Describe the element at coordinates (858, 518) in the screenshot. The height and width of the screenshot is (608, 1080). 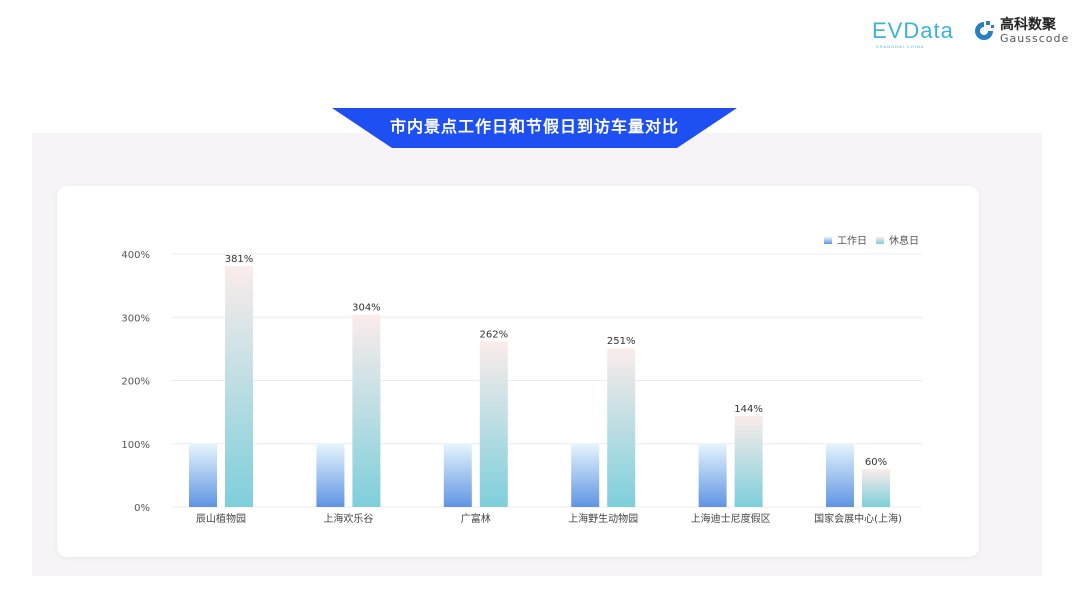
I see `x-tick-label: 国家会展中心(上海)` at that location.